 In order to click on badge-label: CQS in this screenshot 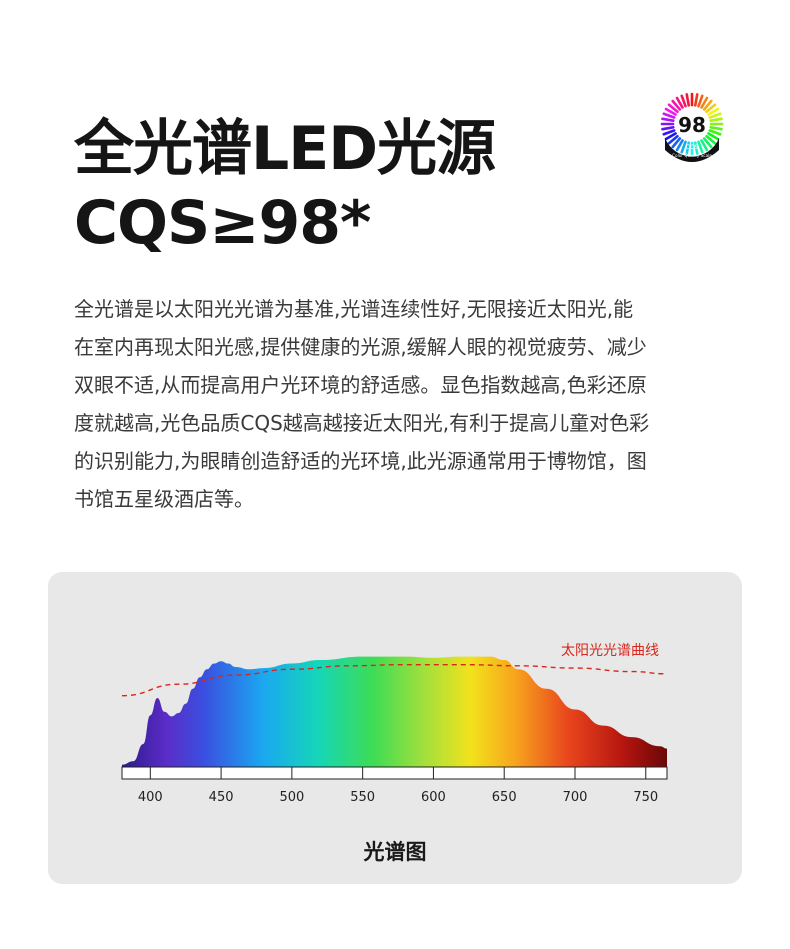, I will do `click(692, 147)`.